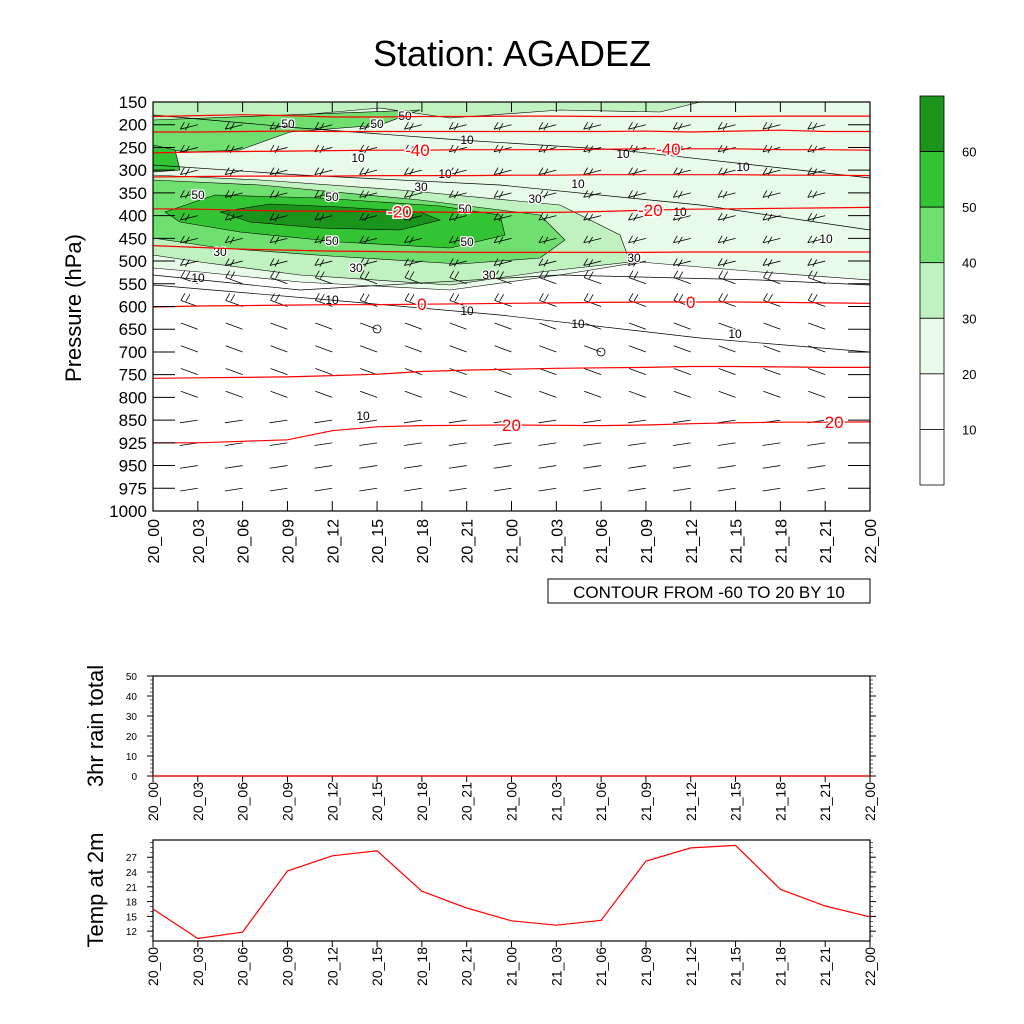 This screenshot has width=1024, height=1024. I want to click on temperature-axis-label: Temp at 2m, so click(95, 890).